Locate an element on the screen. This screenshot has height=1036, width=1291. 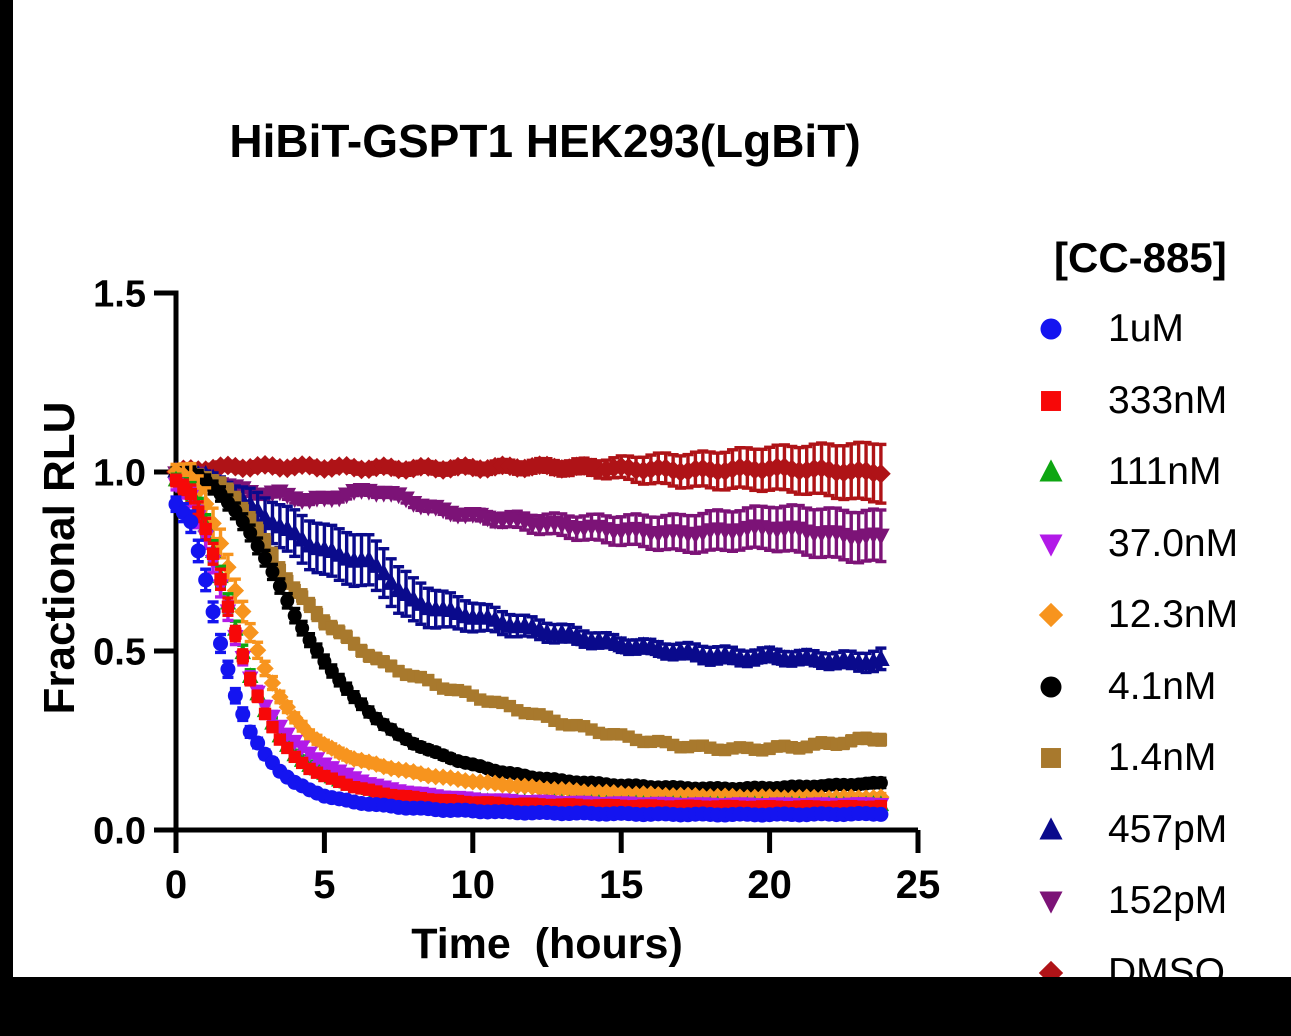
legend-marker-37-0nm-icon is located at coordinates (1051, 545).